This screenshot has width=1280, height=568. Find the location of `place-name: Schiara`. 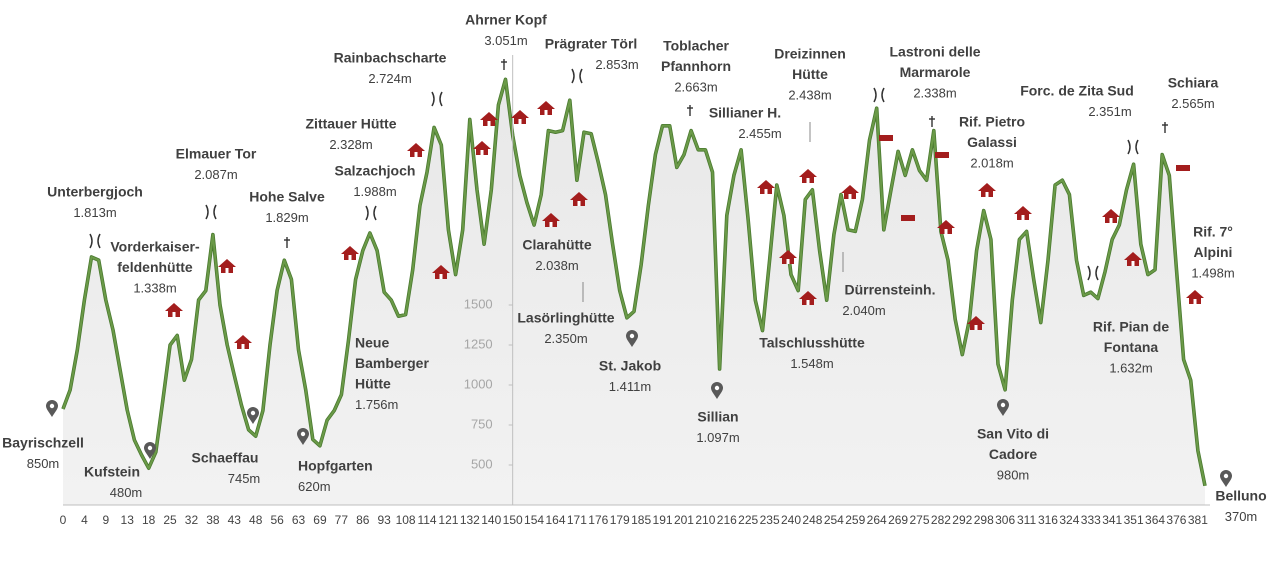

place-name: Schiara is located at coordinates (1193, 83).